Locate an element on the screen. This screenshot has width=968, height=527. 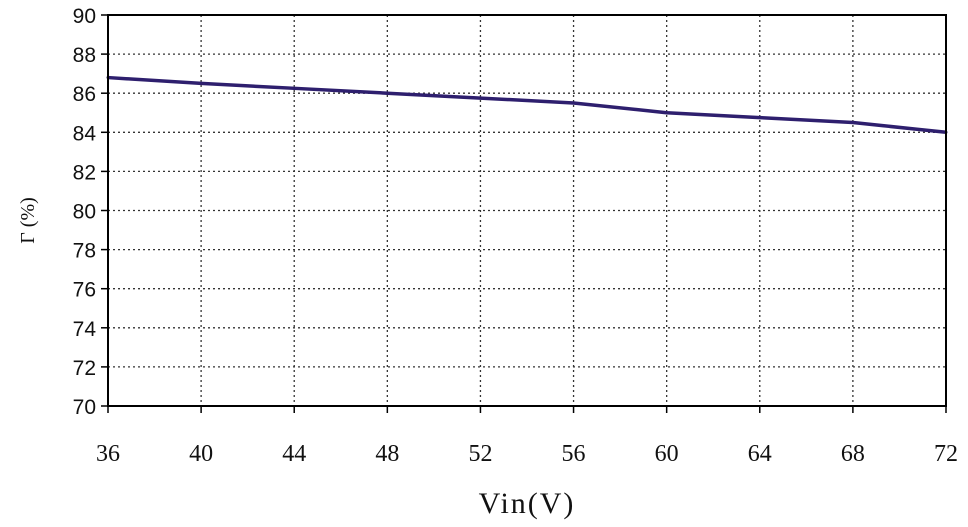
y-tick-label: 80 is located at coordinates (84, 212).